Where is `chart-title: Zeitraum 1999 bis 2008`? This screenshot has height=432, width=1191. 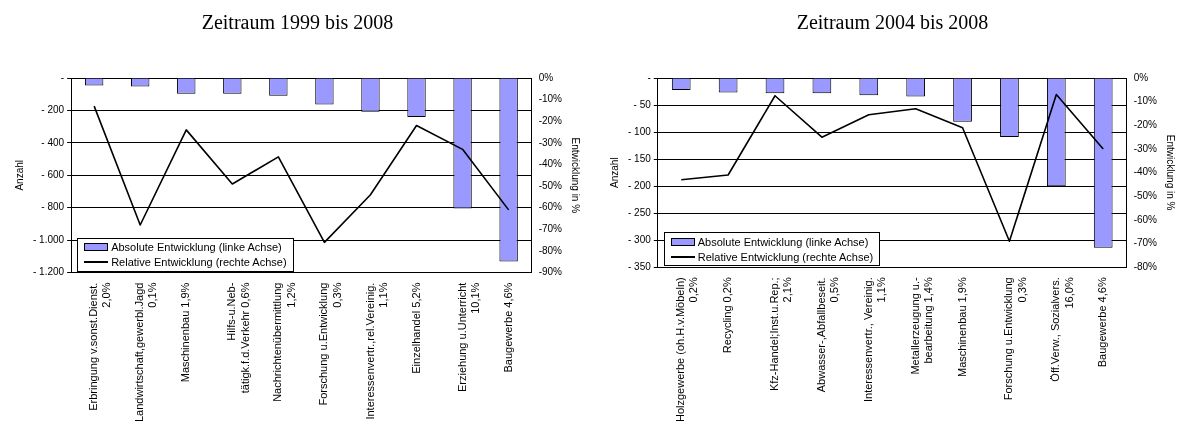 chart-title: Zeitraum 1999 bis 2008 is located at coordinates (297, 22).